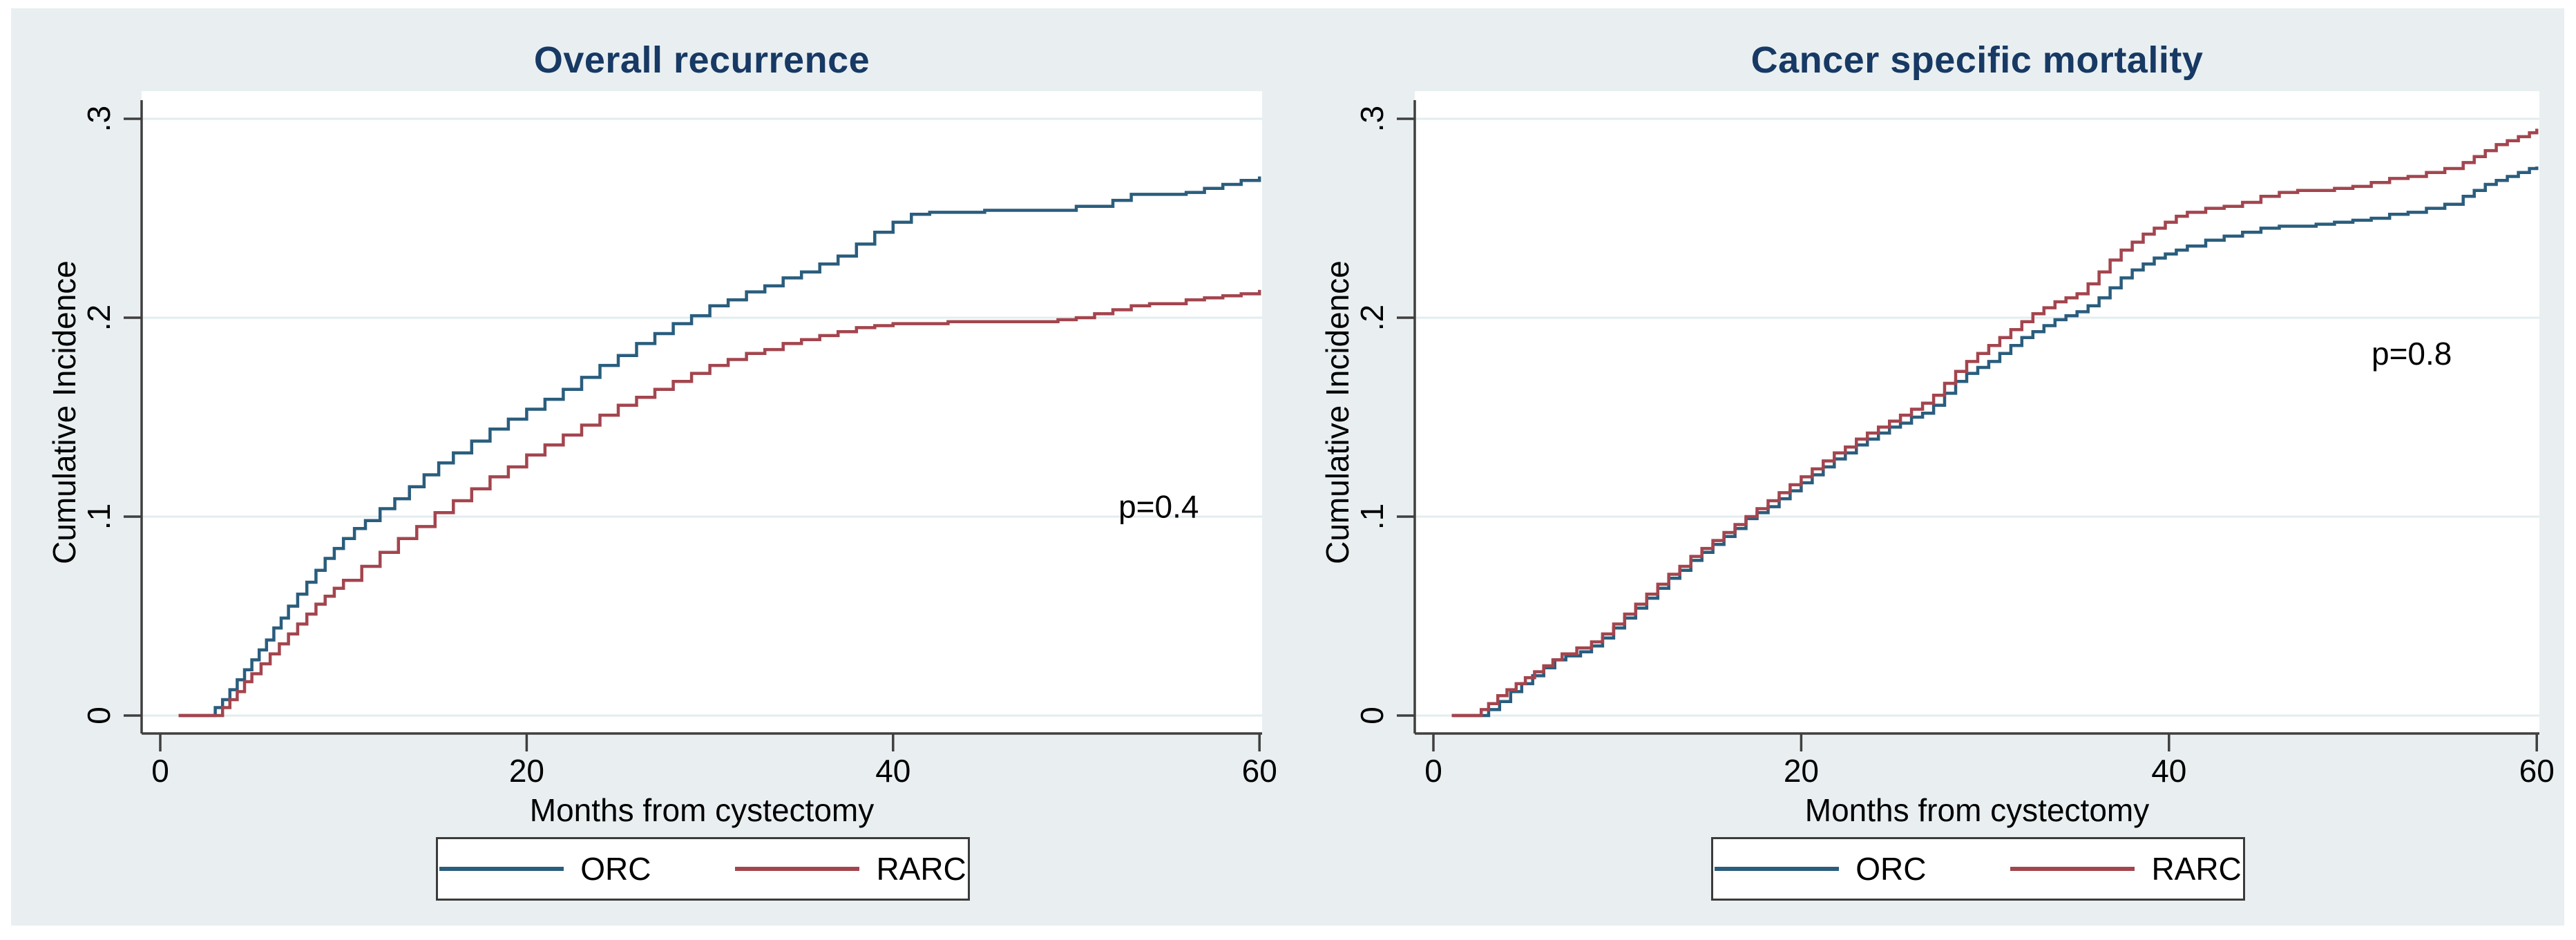 This screenshot has width=2576, height=940. I want to click on y-axis-title-right: Cumulative Incidence, so click(1337, 412).